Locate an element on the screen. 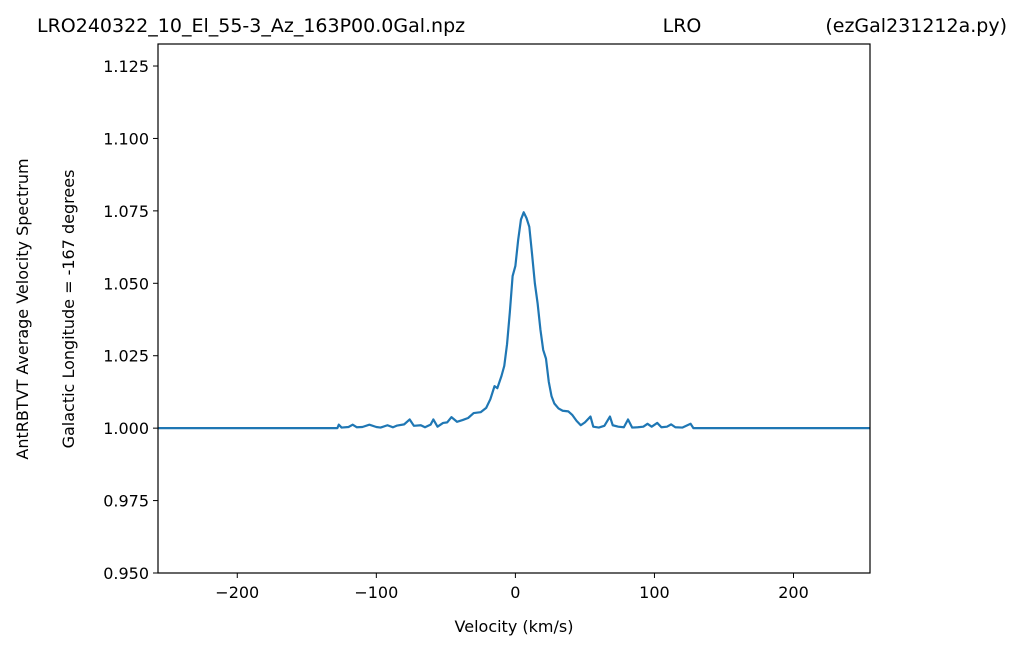 The image size is (1024, 650). x-tick-label: 0 is located at coordinates (515, 592).